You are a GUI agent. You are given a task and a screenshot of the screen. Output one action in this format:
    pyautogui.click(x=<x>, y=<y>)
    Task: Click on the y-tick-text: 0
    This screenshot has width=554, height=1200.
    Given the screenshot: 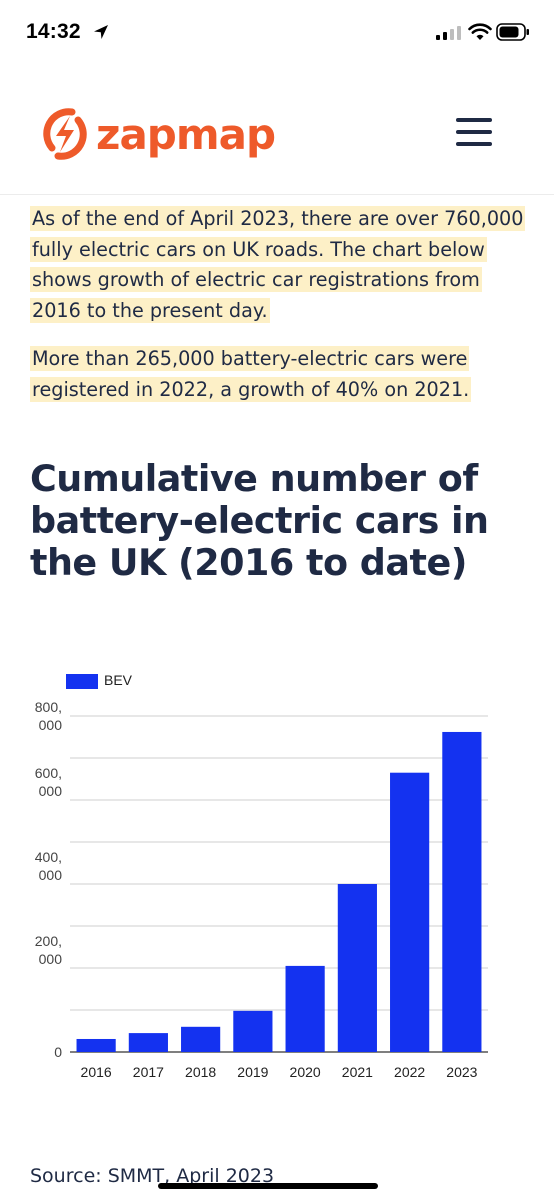 What is the action you would take?
    pyautogui.click(x=58, y=1052)
    